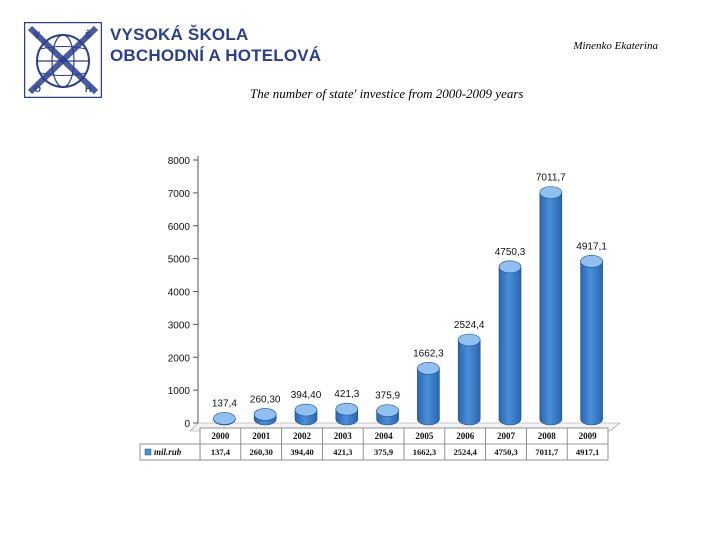 This screenshot has height=540, width=720. Describe the element at coordinates (215, 45) in the screenshot. I see `school-name: VYSOKÁ ŠKOLA OBCHODNÍ A HOTELOVÁ` at that location.